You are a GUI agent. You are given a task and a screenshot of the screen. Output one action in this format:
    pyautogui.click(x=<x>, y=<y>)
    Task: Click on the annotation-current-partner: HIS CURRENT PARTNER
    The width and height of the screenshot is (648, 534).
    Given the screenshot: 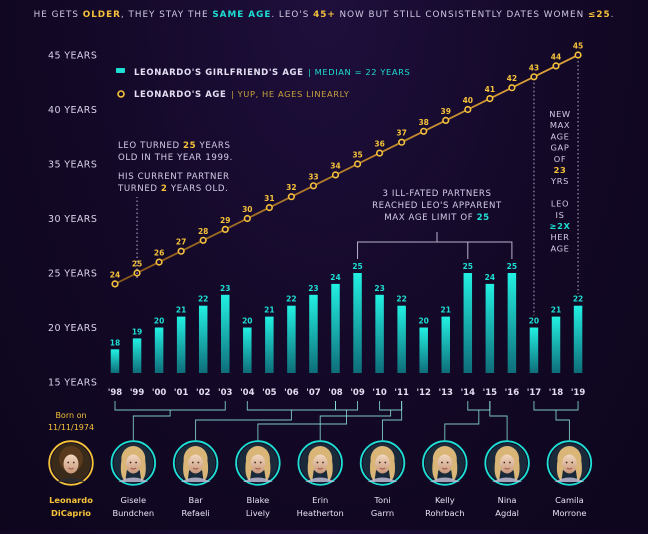 What is the action you would take?
    pyautogui.click(x=174, y=177)
    